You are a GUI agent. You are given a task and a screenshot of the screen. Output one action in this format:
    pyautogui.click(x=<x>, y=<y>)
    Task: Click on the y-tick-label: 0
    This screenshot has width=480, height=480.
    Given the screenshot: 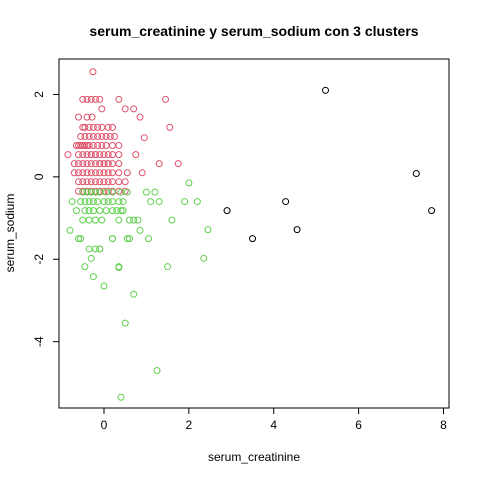 What is the action you would take?
    pyautogui.click(x=39, y=176)
    